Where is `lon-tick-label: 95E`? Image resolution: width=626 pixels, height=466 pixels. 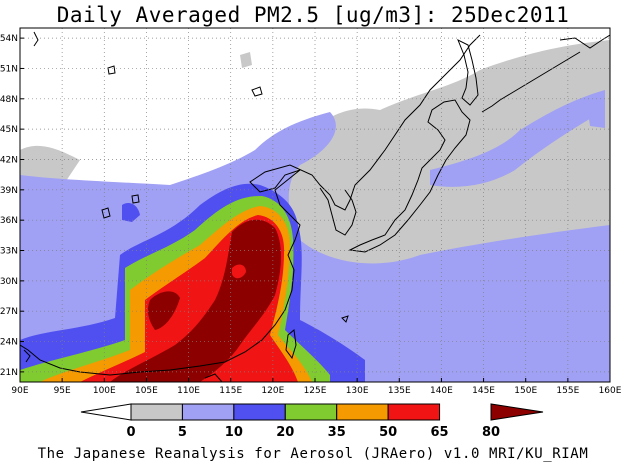 lon-tick-label: 95E is located at coordinates (62, 391).